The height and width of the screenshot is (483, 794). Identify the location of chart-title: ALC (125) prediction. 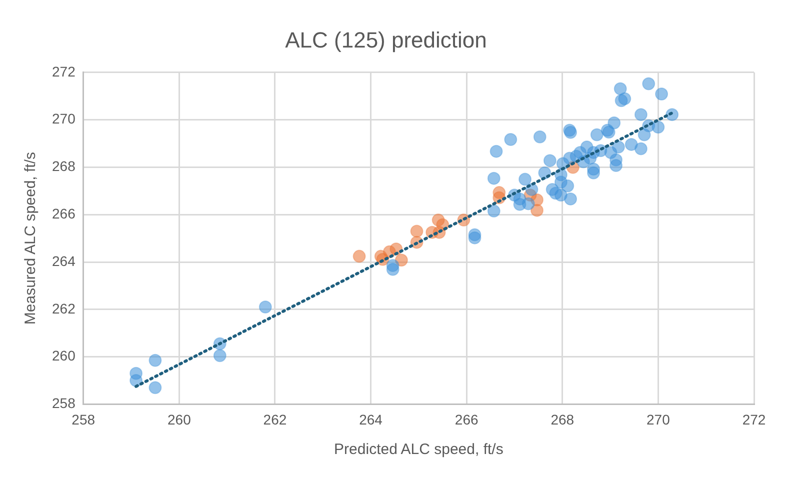
(386, 39).